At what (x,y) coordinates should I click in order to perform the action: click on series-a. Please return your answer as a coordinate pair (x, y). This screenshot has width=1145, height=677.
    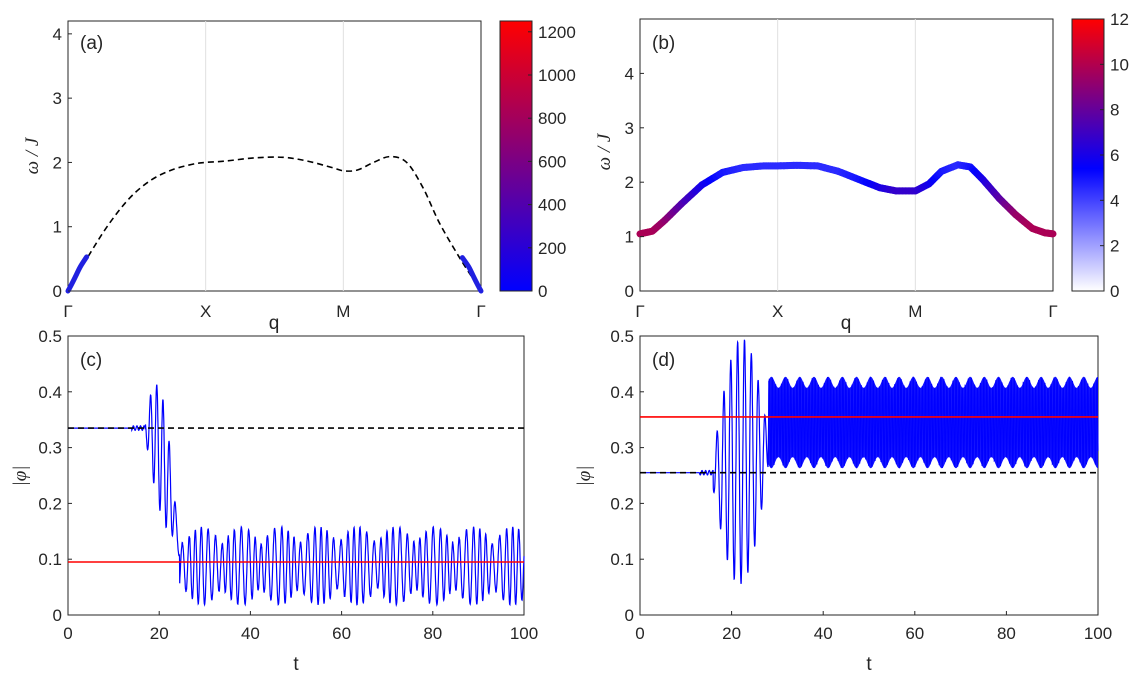
    Looking at the image, I should click on (274, 224).